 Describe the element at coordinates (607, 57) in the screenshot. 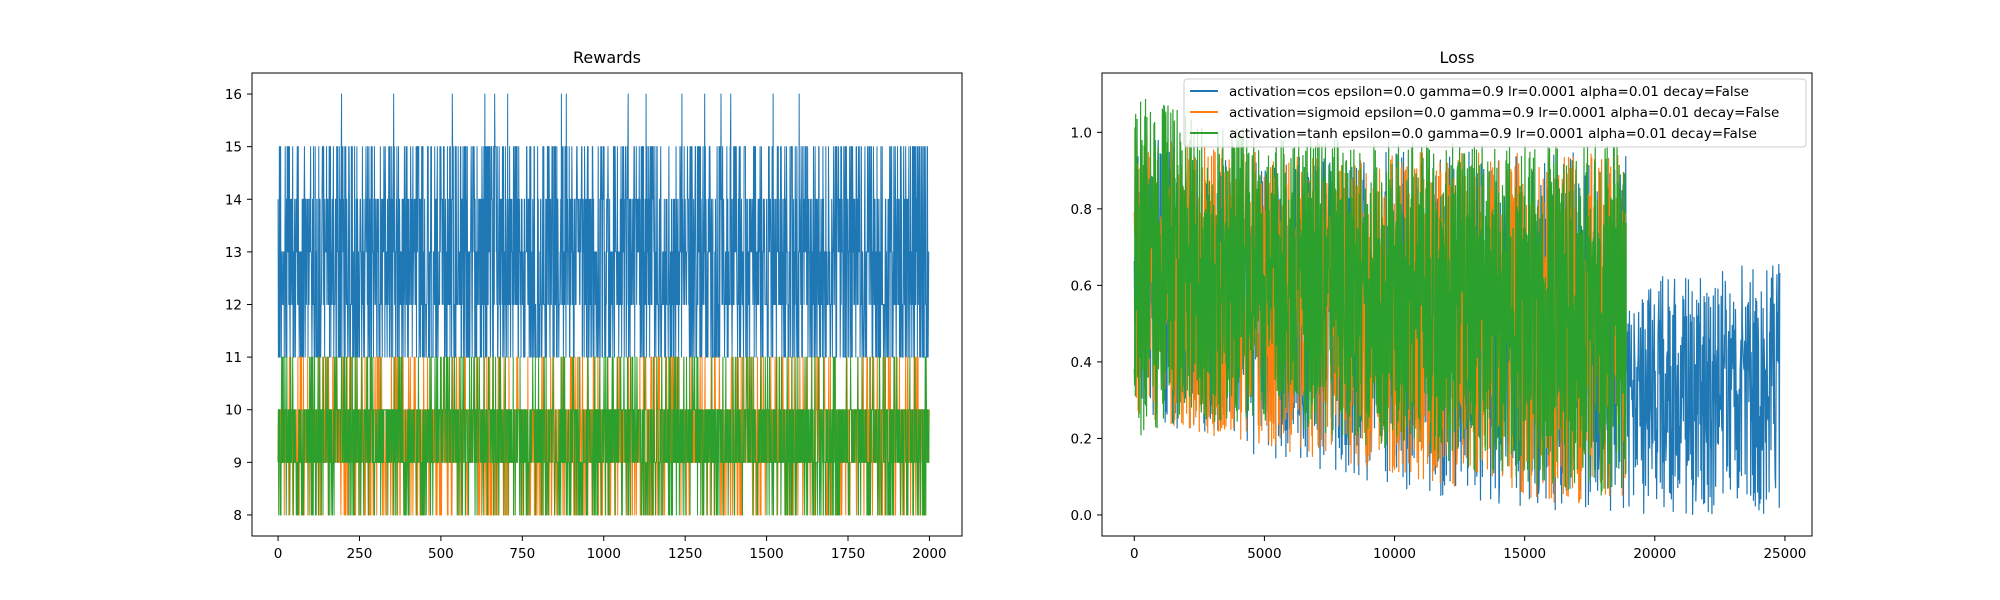

I see `rewards-title: Rewards` at that location.